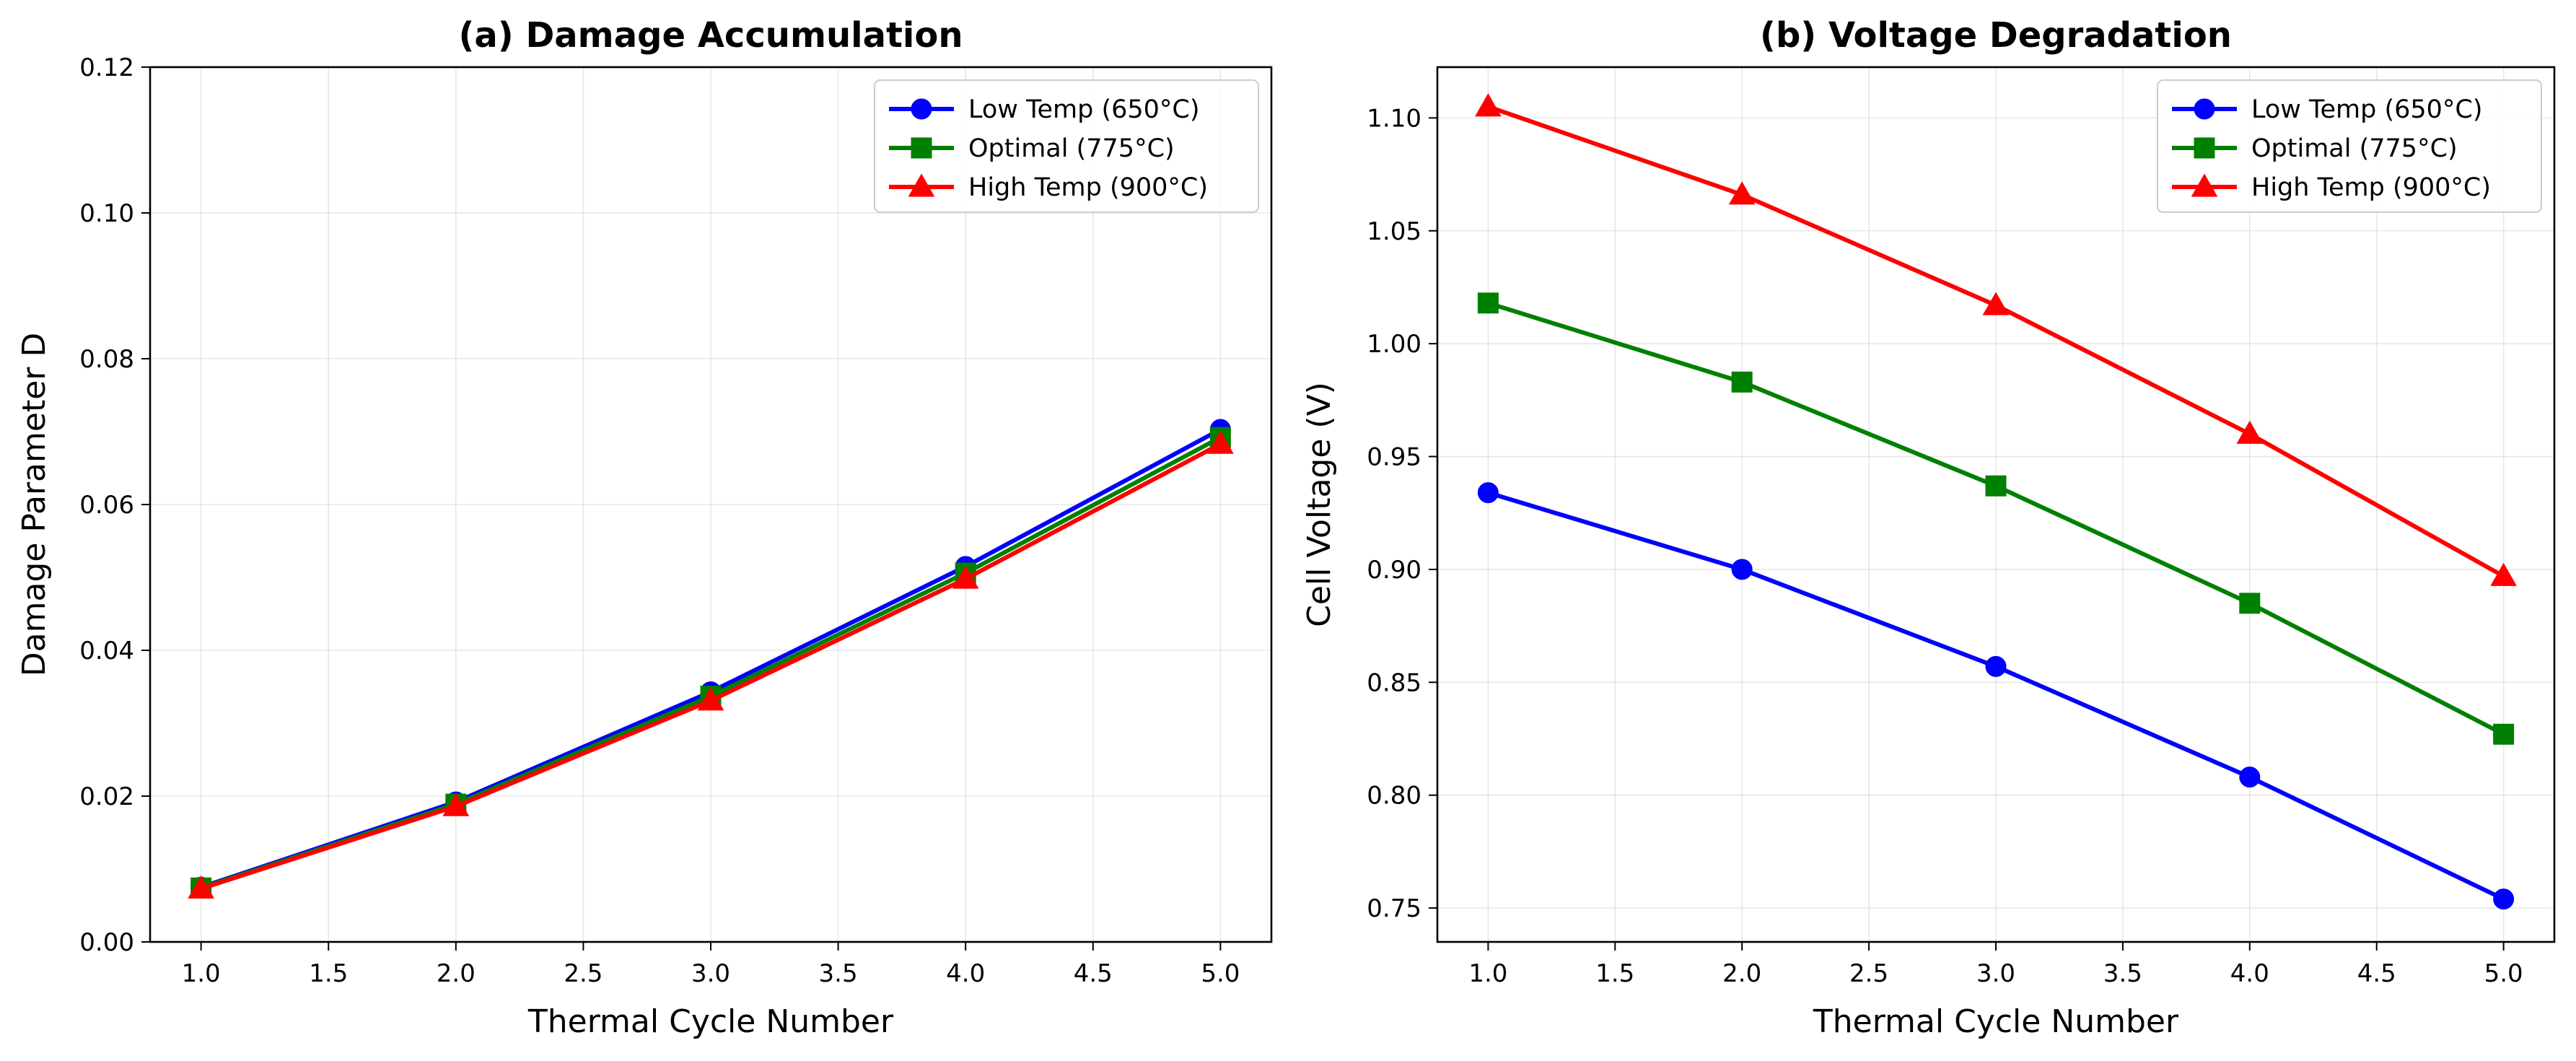 The height and width of the screenshot is (1061, 2576). Describe the element at coordinates (107, 359) in the screenshot. I see `y-tick-label: 0.08` at that location.